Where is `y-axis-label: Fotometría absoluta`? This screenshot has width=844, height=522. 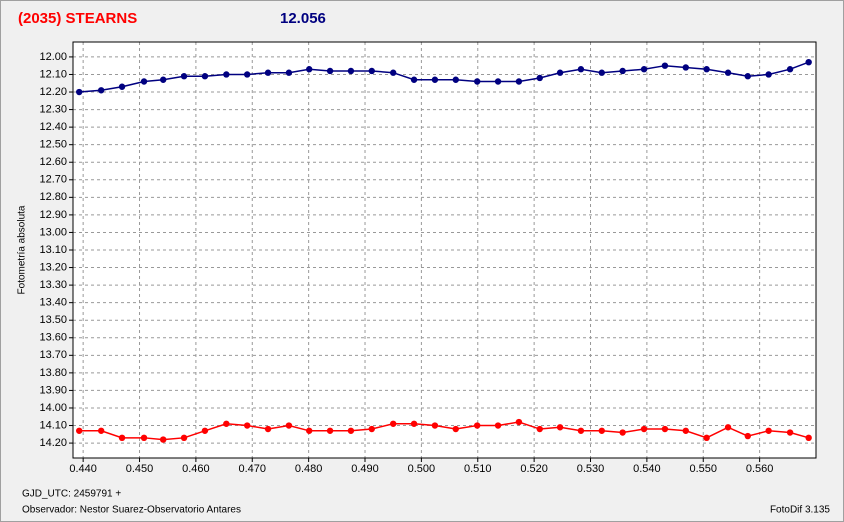 y-axis-label: Fotometría absoluta is located at coordinates (22, 249).